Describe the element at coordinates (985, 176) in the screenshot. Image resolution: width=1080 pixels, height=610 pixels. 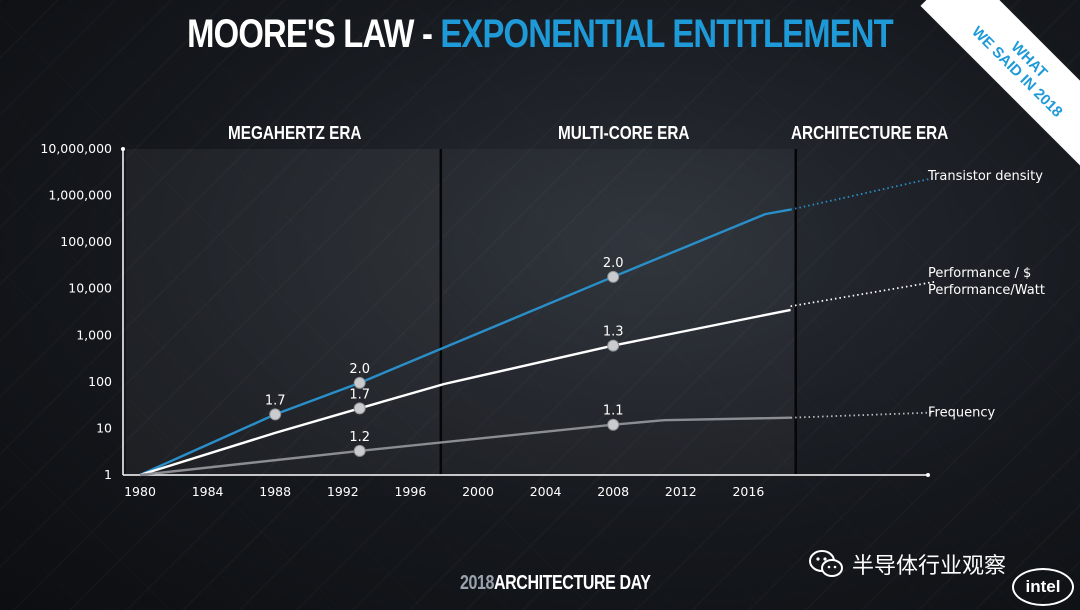
I see `series-label-transistor: Transistor density` at that location.